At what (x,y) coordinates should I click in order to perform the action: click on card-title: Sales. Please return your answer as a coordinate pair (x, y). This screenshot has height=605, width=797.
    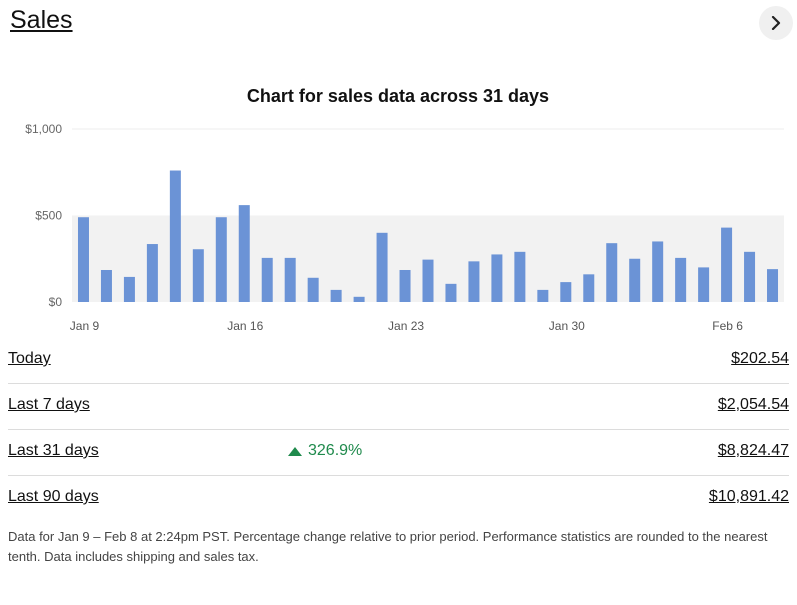
    Looking at the image, I should click on (41, 20).